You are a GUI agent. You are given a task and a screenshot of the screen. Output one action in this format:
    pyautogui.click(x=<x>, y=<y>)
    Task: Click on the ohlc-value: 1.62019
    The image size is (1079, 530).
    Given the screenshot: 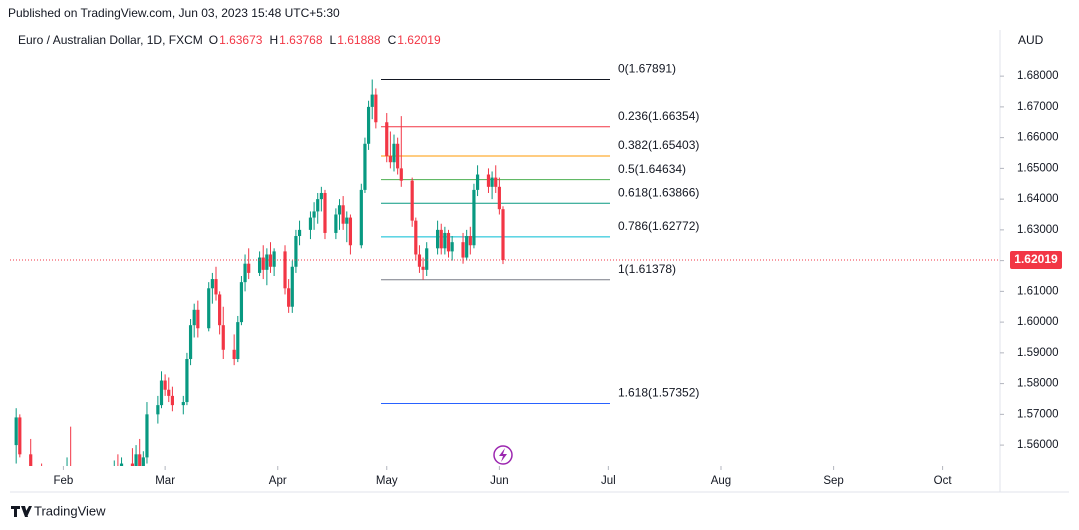 What is the action you would take?
    pyautogui.click(x=419, y=40)
    